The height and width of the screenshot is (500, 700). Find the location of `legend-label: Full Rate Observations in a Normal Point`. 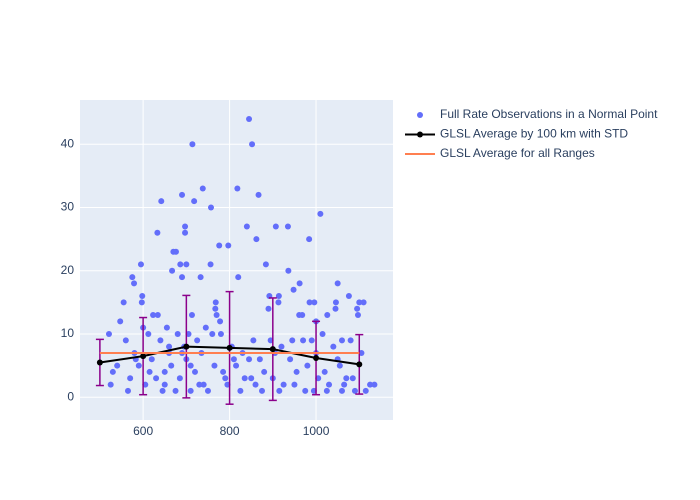

legend-label: Full Rate Observations in a Normal Point is located at coordinates (549, 114).